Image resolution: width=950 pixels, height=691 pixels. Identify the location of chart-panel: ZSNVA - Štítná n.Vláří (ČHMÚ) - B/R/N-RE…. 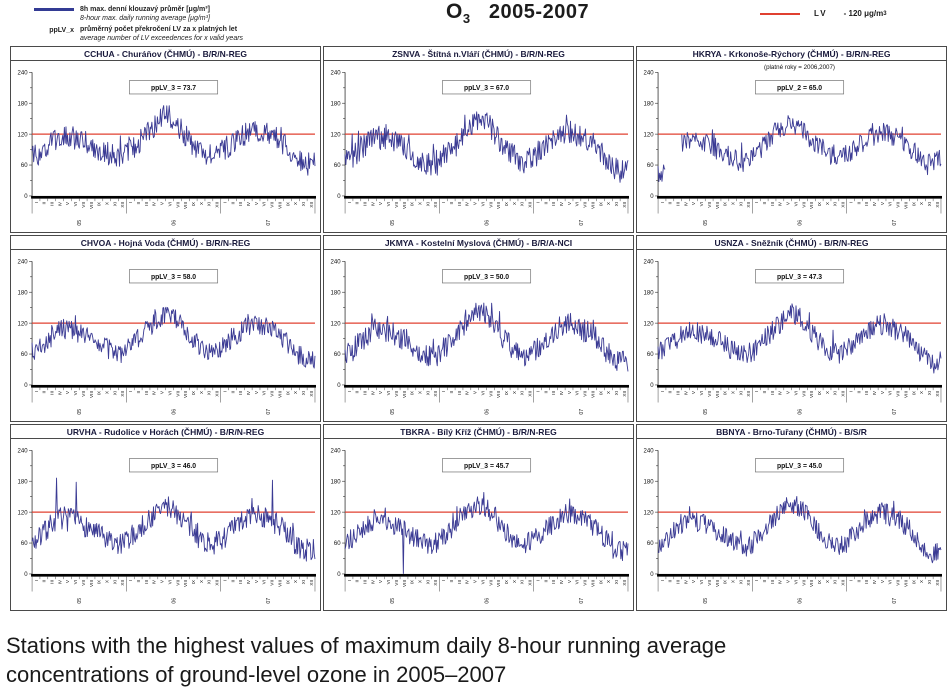
(478, 139).